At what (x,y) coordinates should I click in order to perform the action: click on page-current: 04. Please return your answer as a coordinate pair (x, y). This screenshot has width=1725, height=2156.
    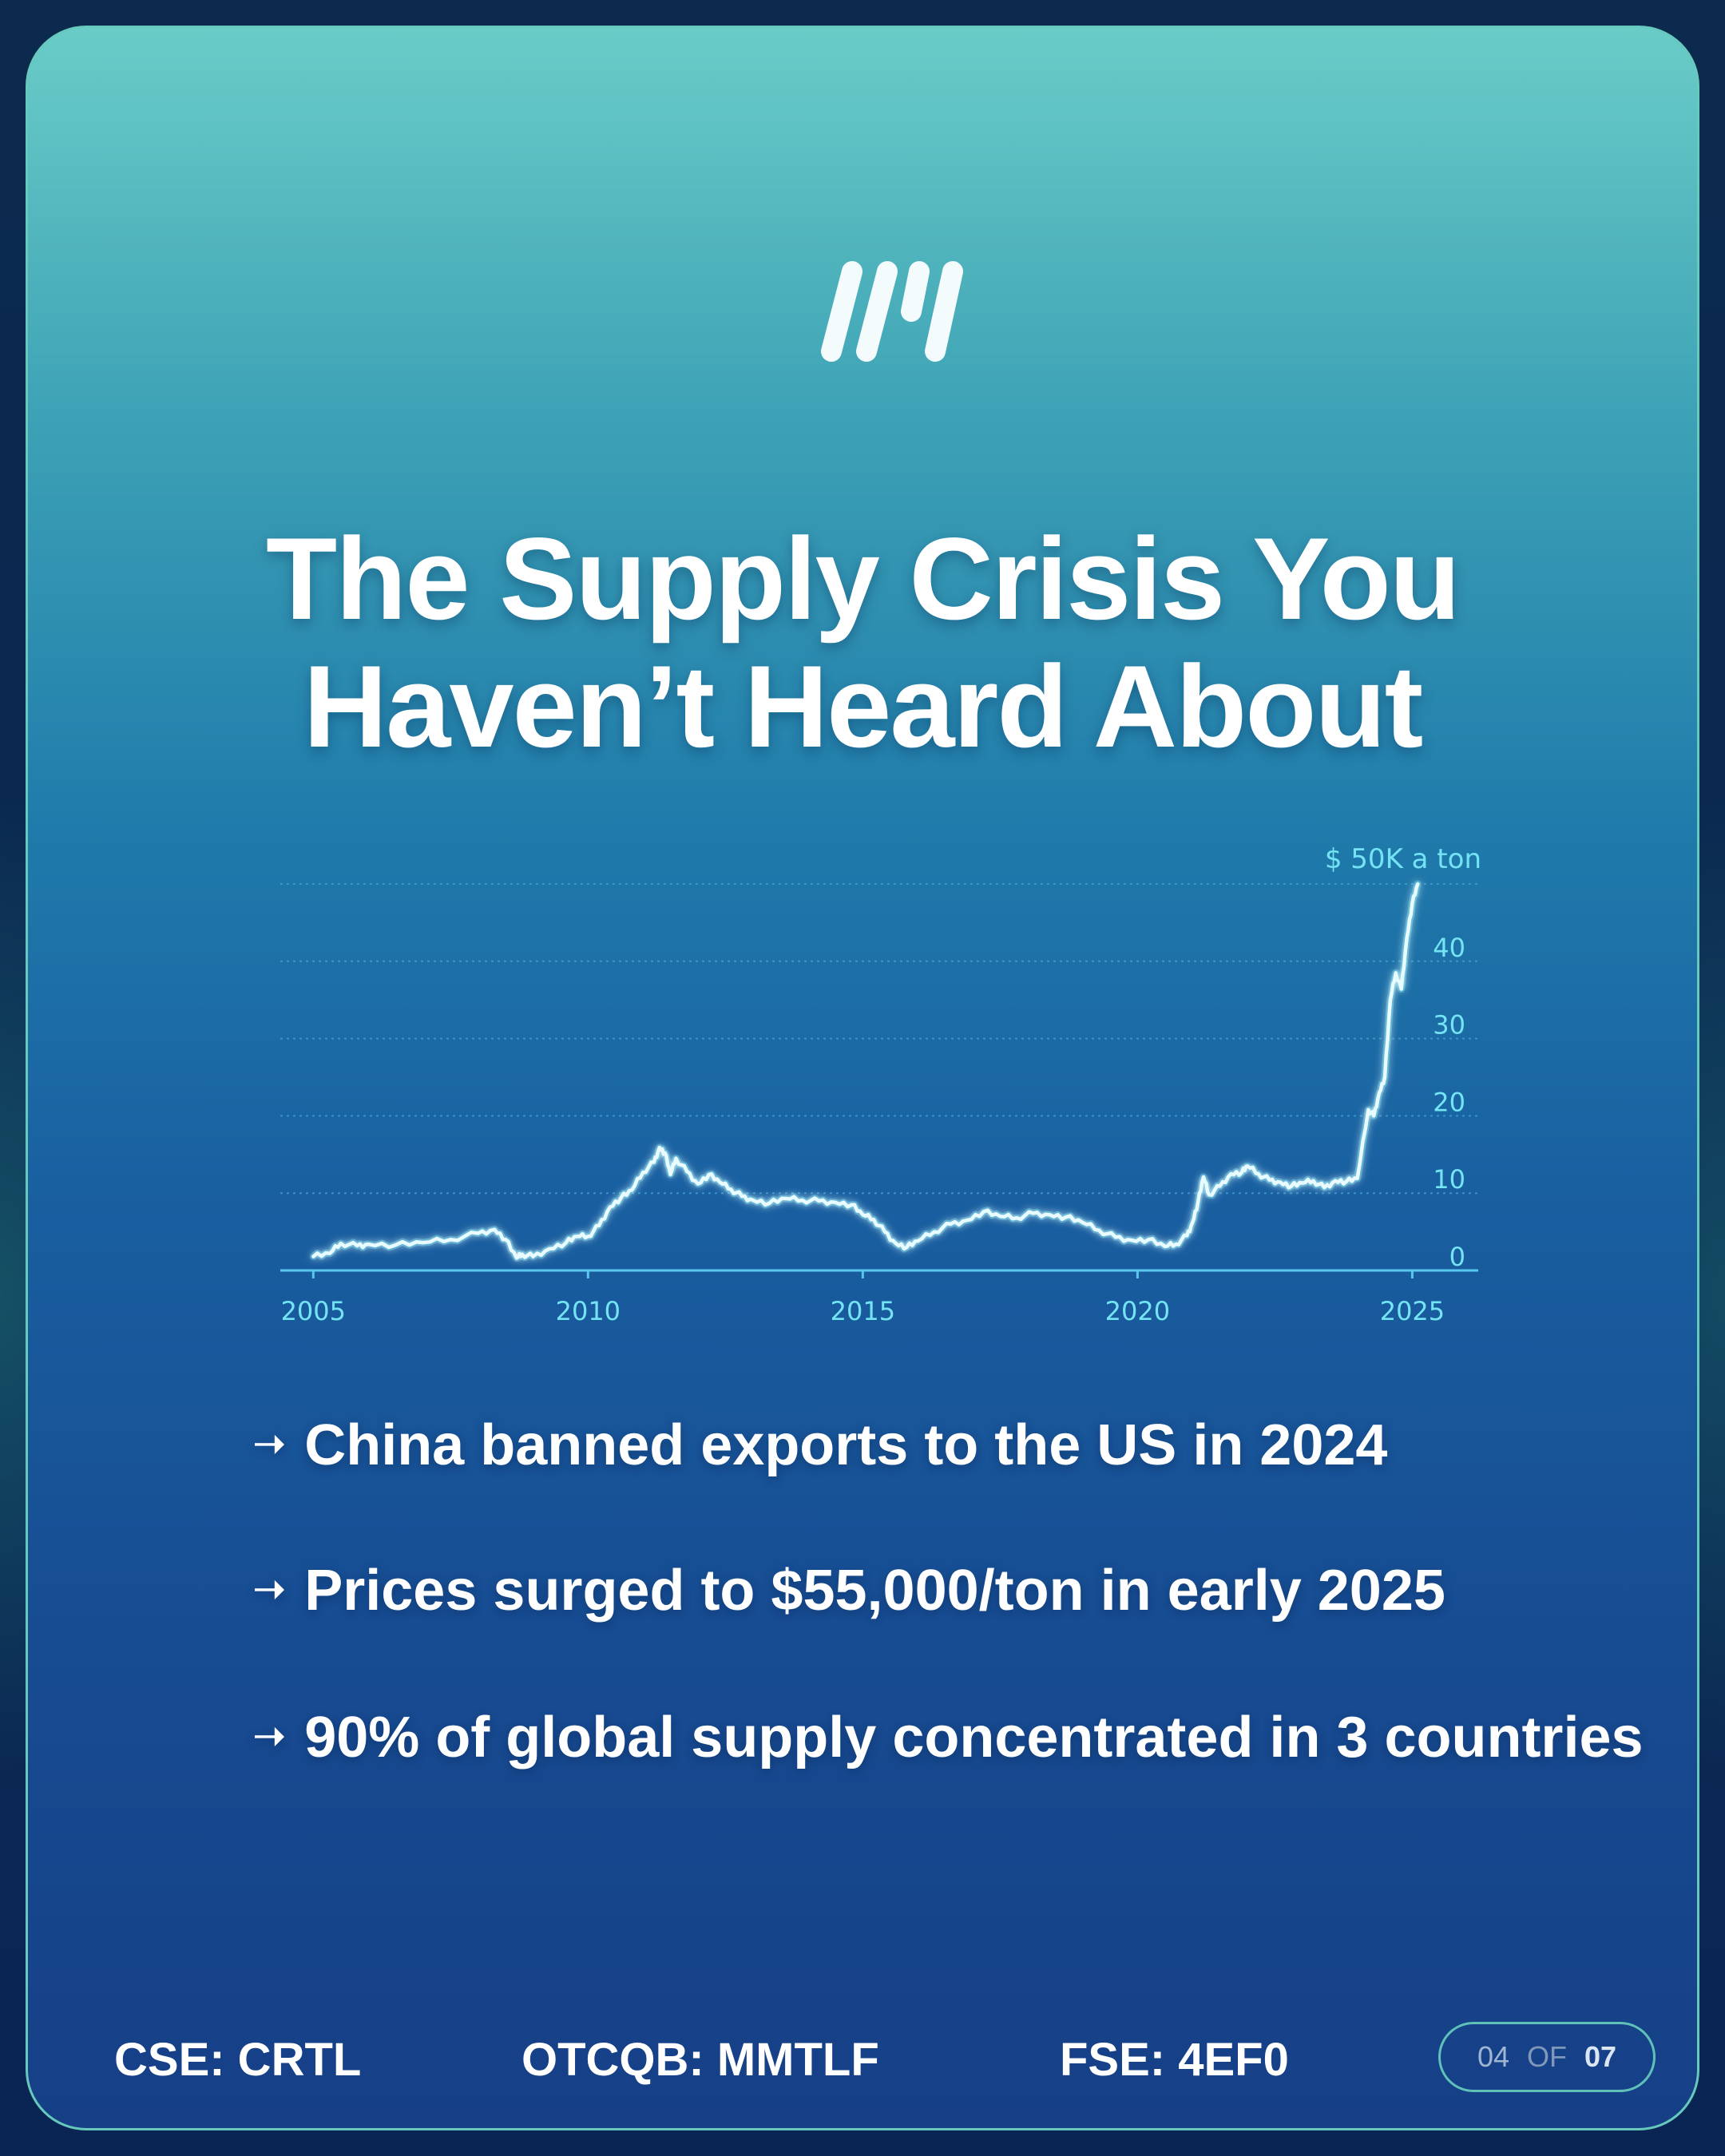
    Looking at the image, I should click on (1493, 2056).